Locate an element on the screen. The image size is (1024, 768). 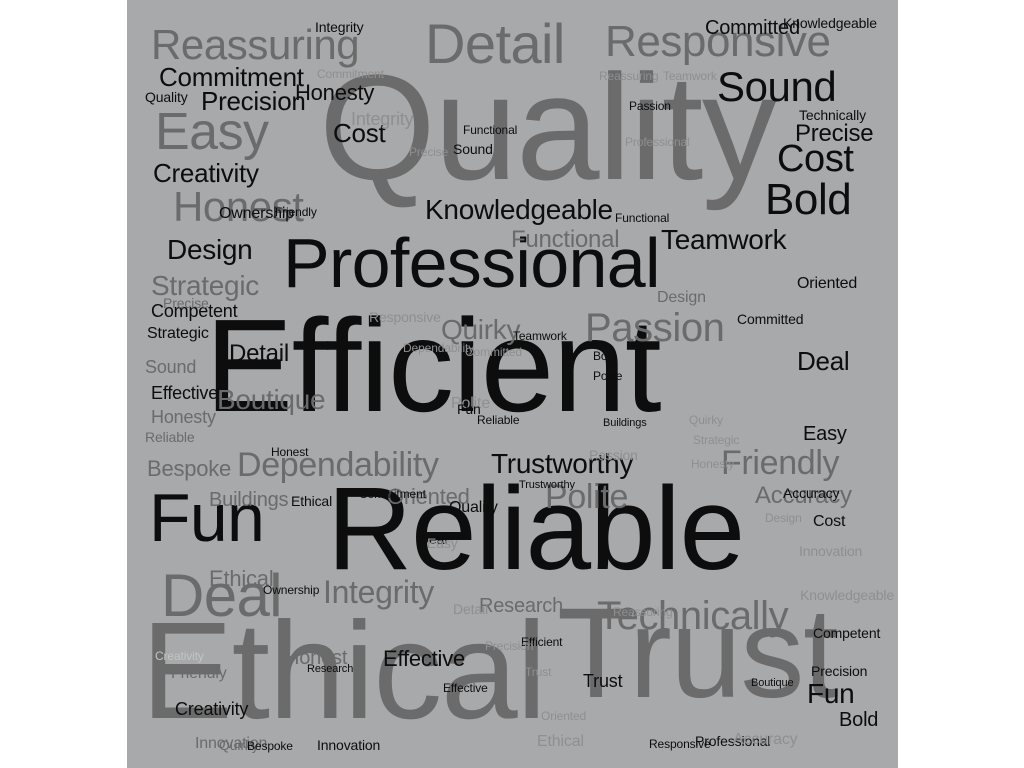
cloud-word: Boutique is located at coordinates (271, 399).